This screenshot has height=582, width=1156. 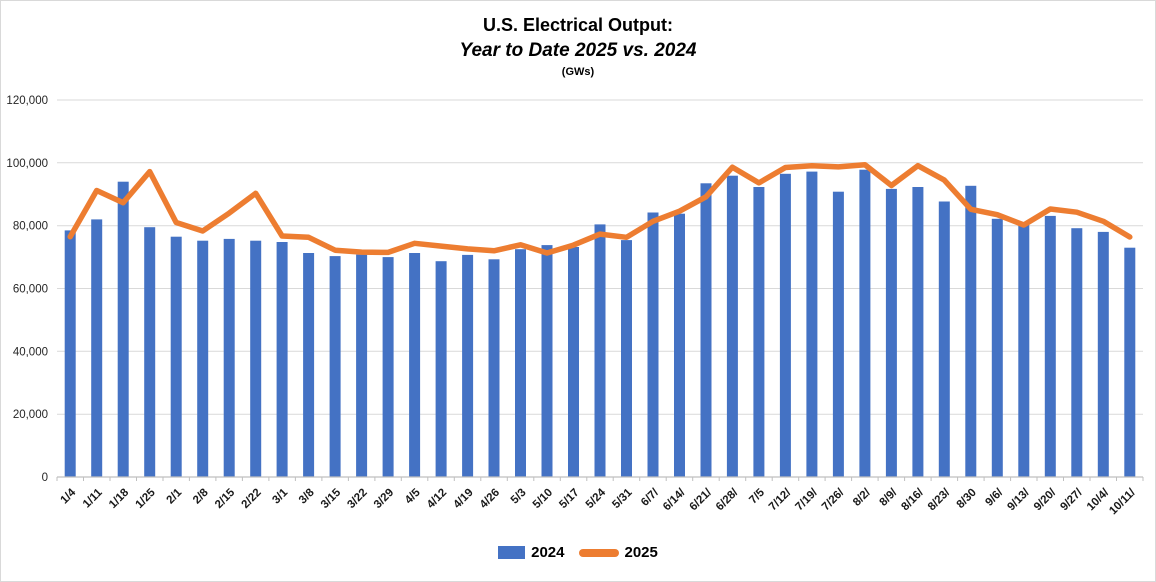 I want to click on x-tick-label: 4/26, so click(x=490, y=499).